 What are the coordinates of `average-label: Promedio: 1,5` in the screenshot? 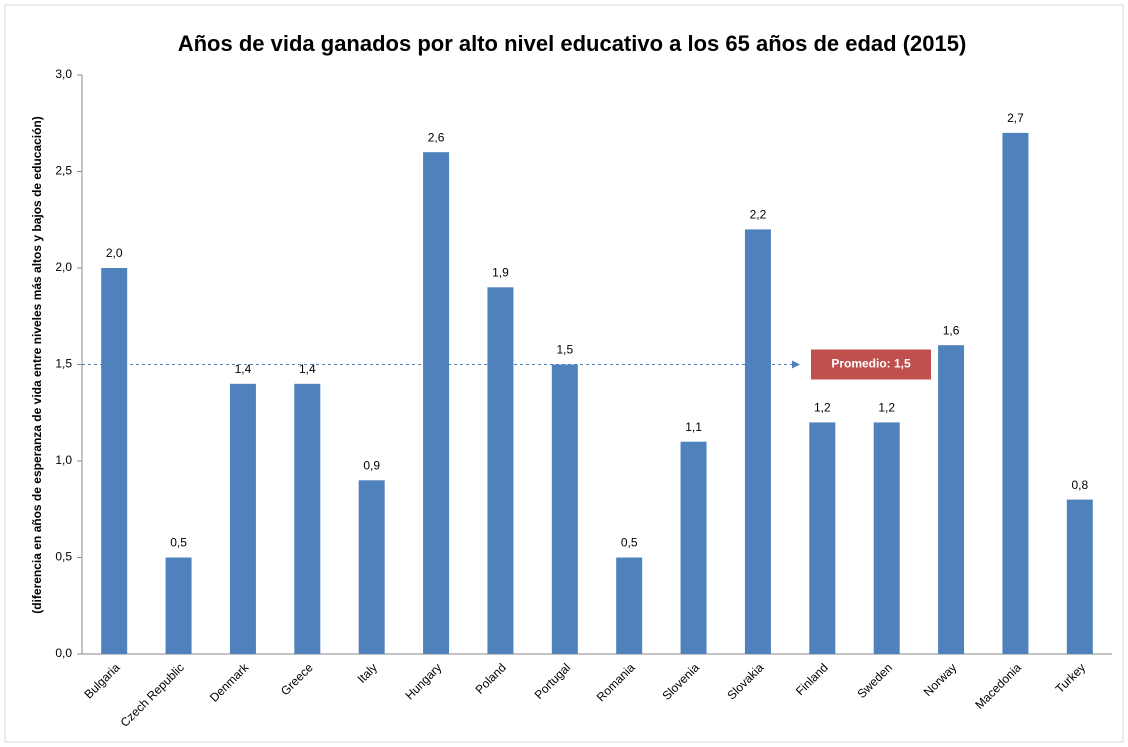 It's located at (871, 364).